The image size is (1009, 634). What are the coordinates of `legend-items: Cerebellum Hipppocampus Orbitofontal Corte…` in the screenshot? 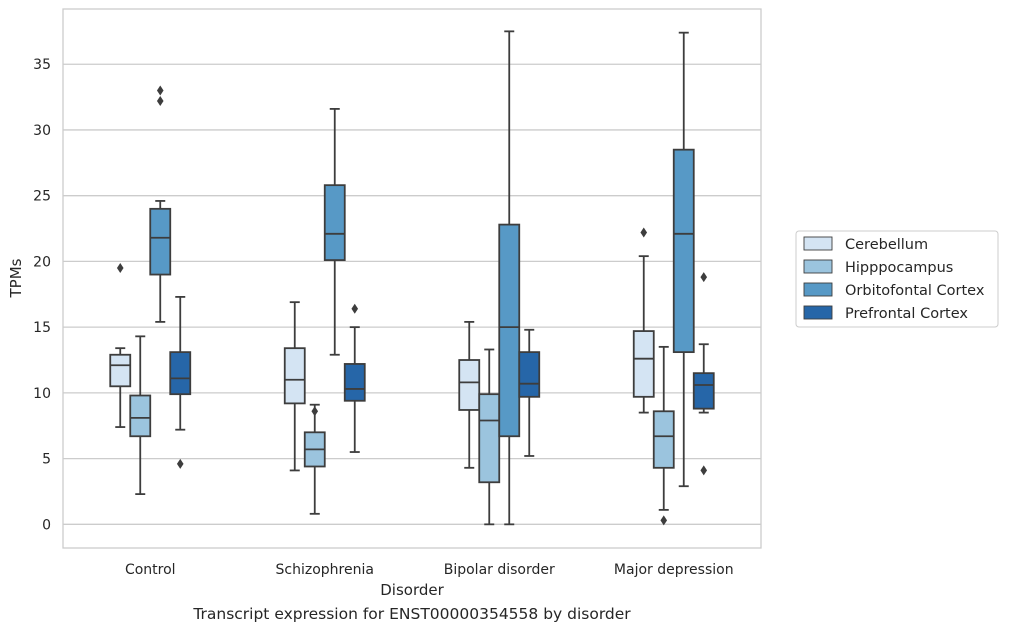 It's located at (894, 279).